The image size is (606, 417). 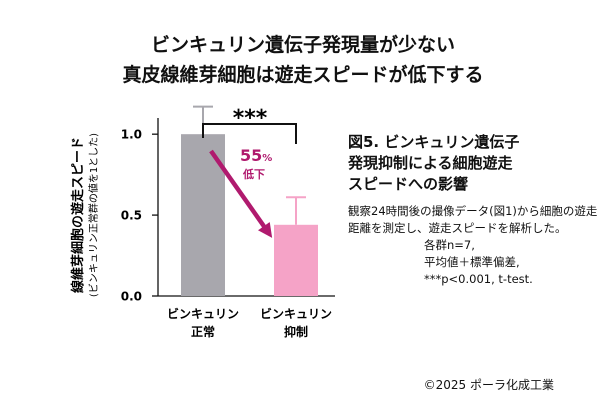 I want to click on headline: ビンキュリン遺伝子発現量が少ない 真皮線維芽細胞は遊走スピードが低下する, so click(x=303, y=60).